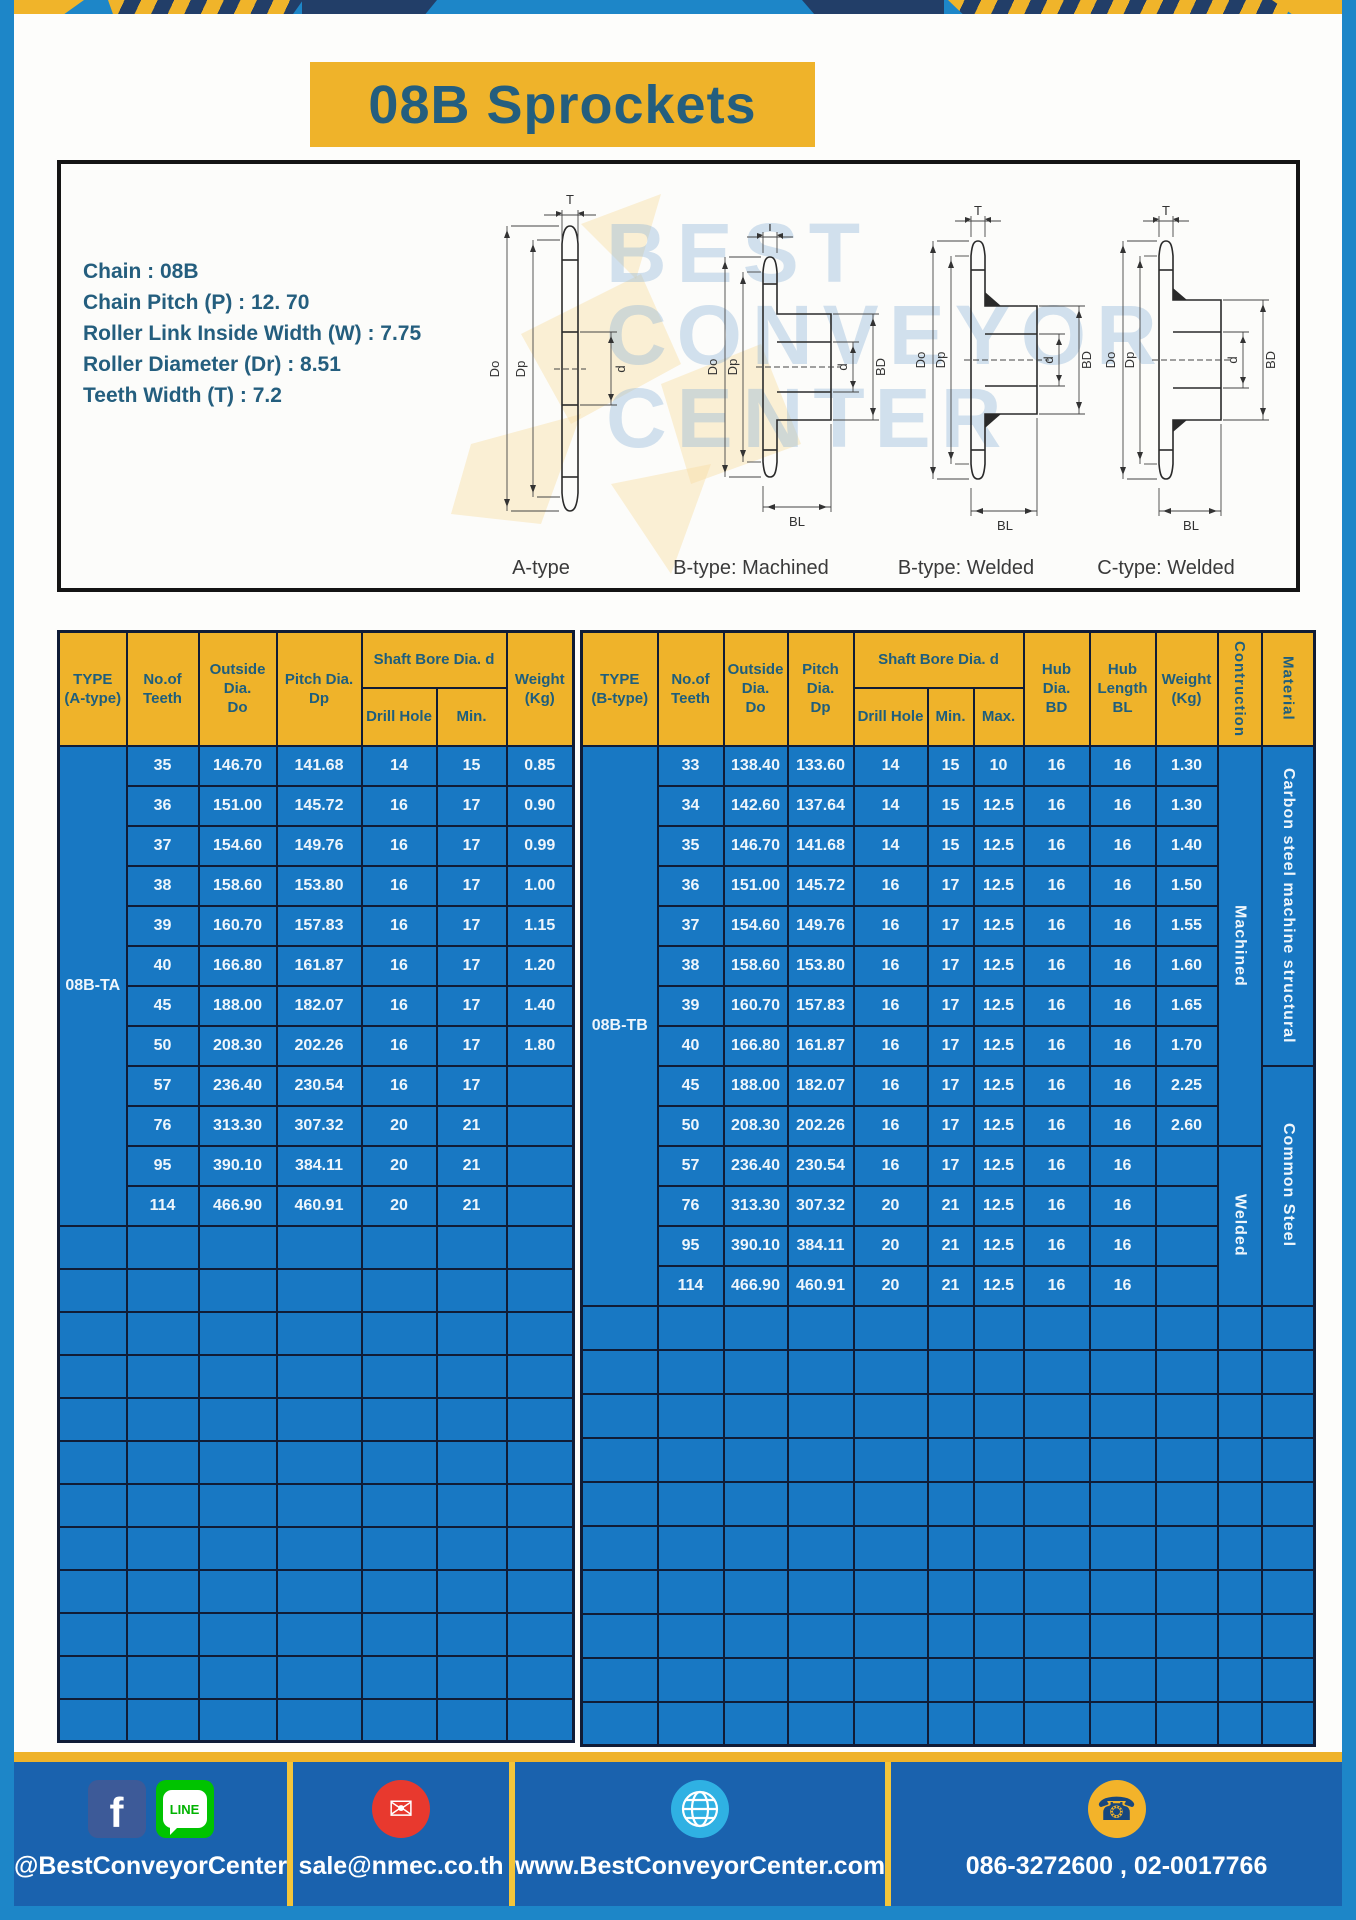  What do you see at coordinates (690, 1085) in the screenshot?
I see `data-cell: 45` at bounding box center [690, 1085].